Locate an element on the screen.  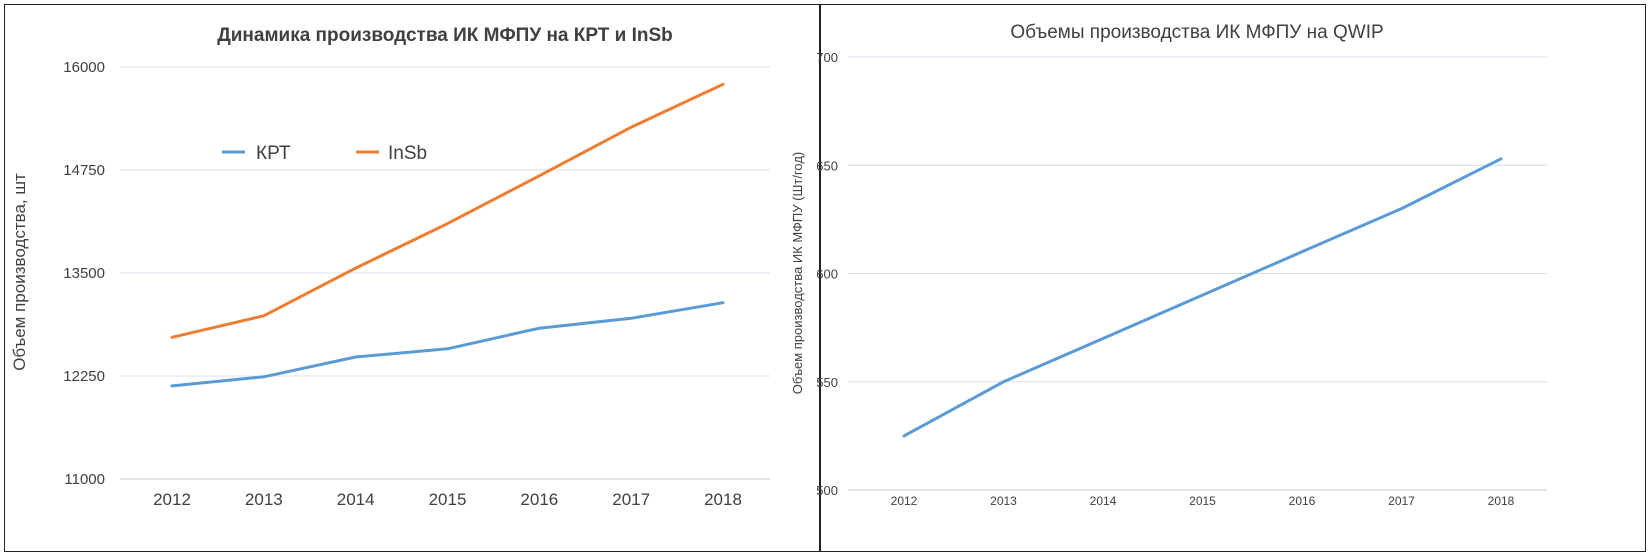
left-chart-legend: КРТ InSb is located at coordinates (324, 153).